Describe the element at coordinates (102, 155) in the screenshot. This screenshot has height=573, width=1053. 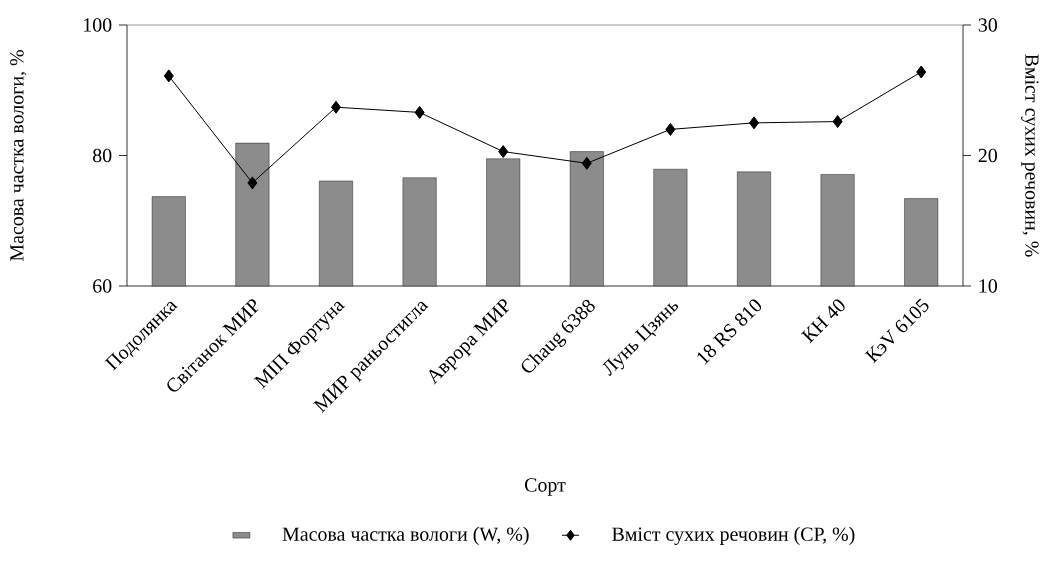
I see `y-tick-label: 80` at that location.